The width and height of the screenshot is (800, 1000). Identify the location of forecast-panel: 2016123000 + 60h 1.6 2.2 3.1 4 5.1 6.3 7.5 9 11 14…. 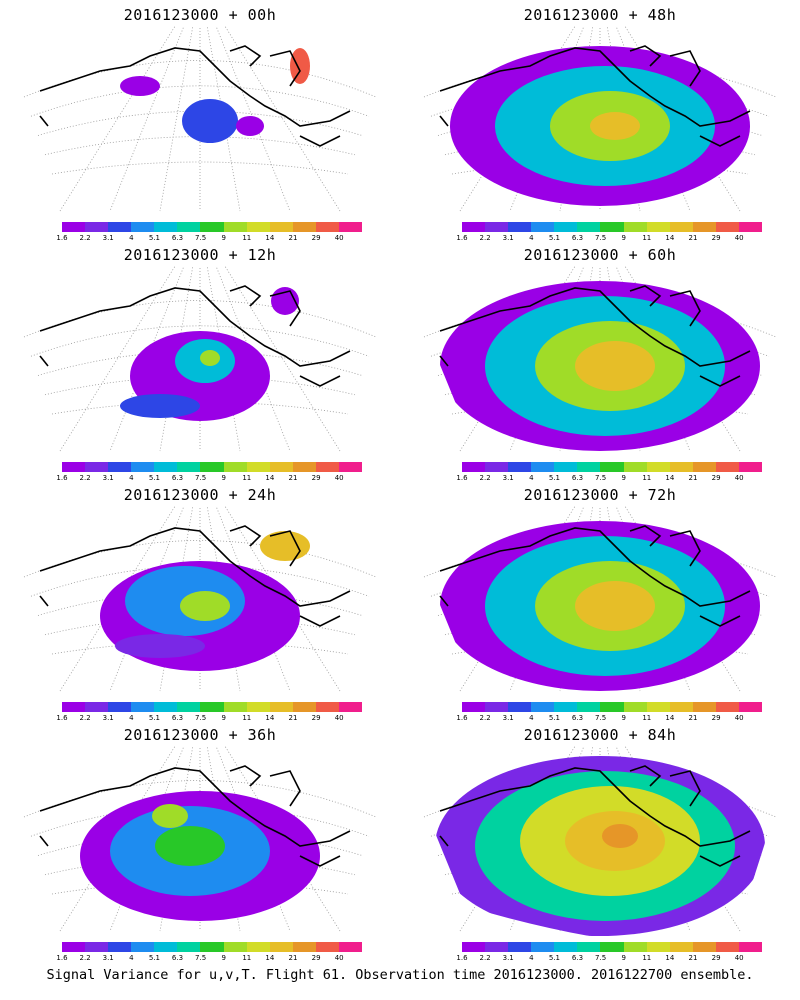
(600, 361).